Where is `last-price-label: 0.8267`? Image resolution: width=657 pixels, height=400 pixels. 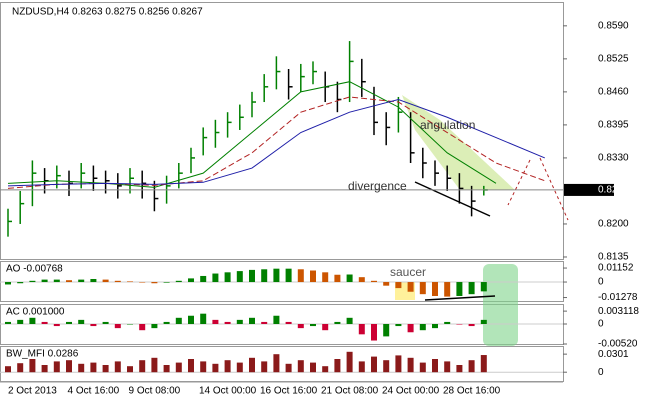 last-price-label: 0.8267 is located at coordinates (613, 190).